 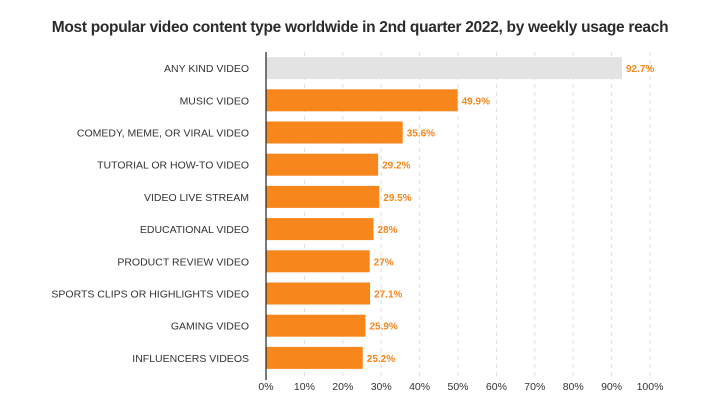 I want to click on category-label: INFLUENCERS VIDEOS, so click(x=190, y=359).